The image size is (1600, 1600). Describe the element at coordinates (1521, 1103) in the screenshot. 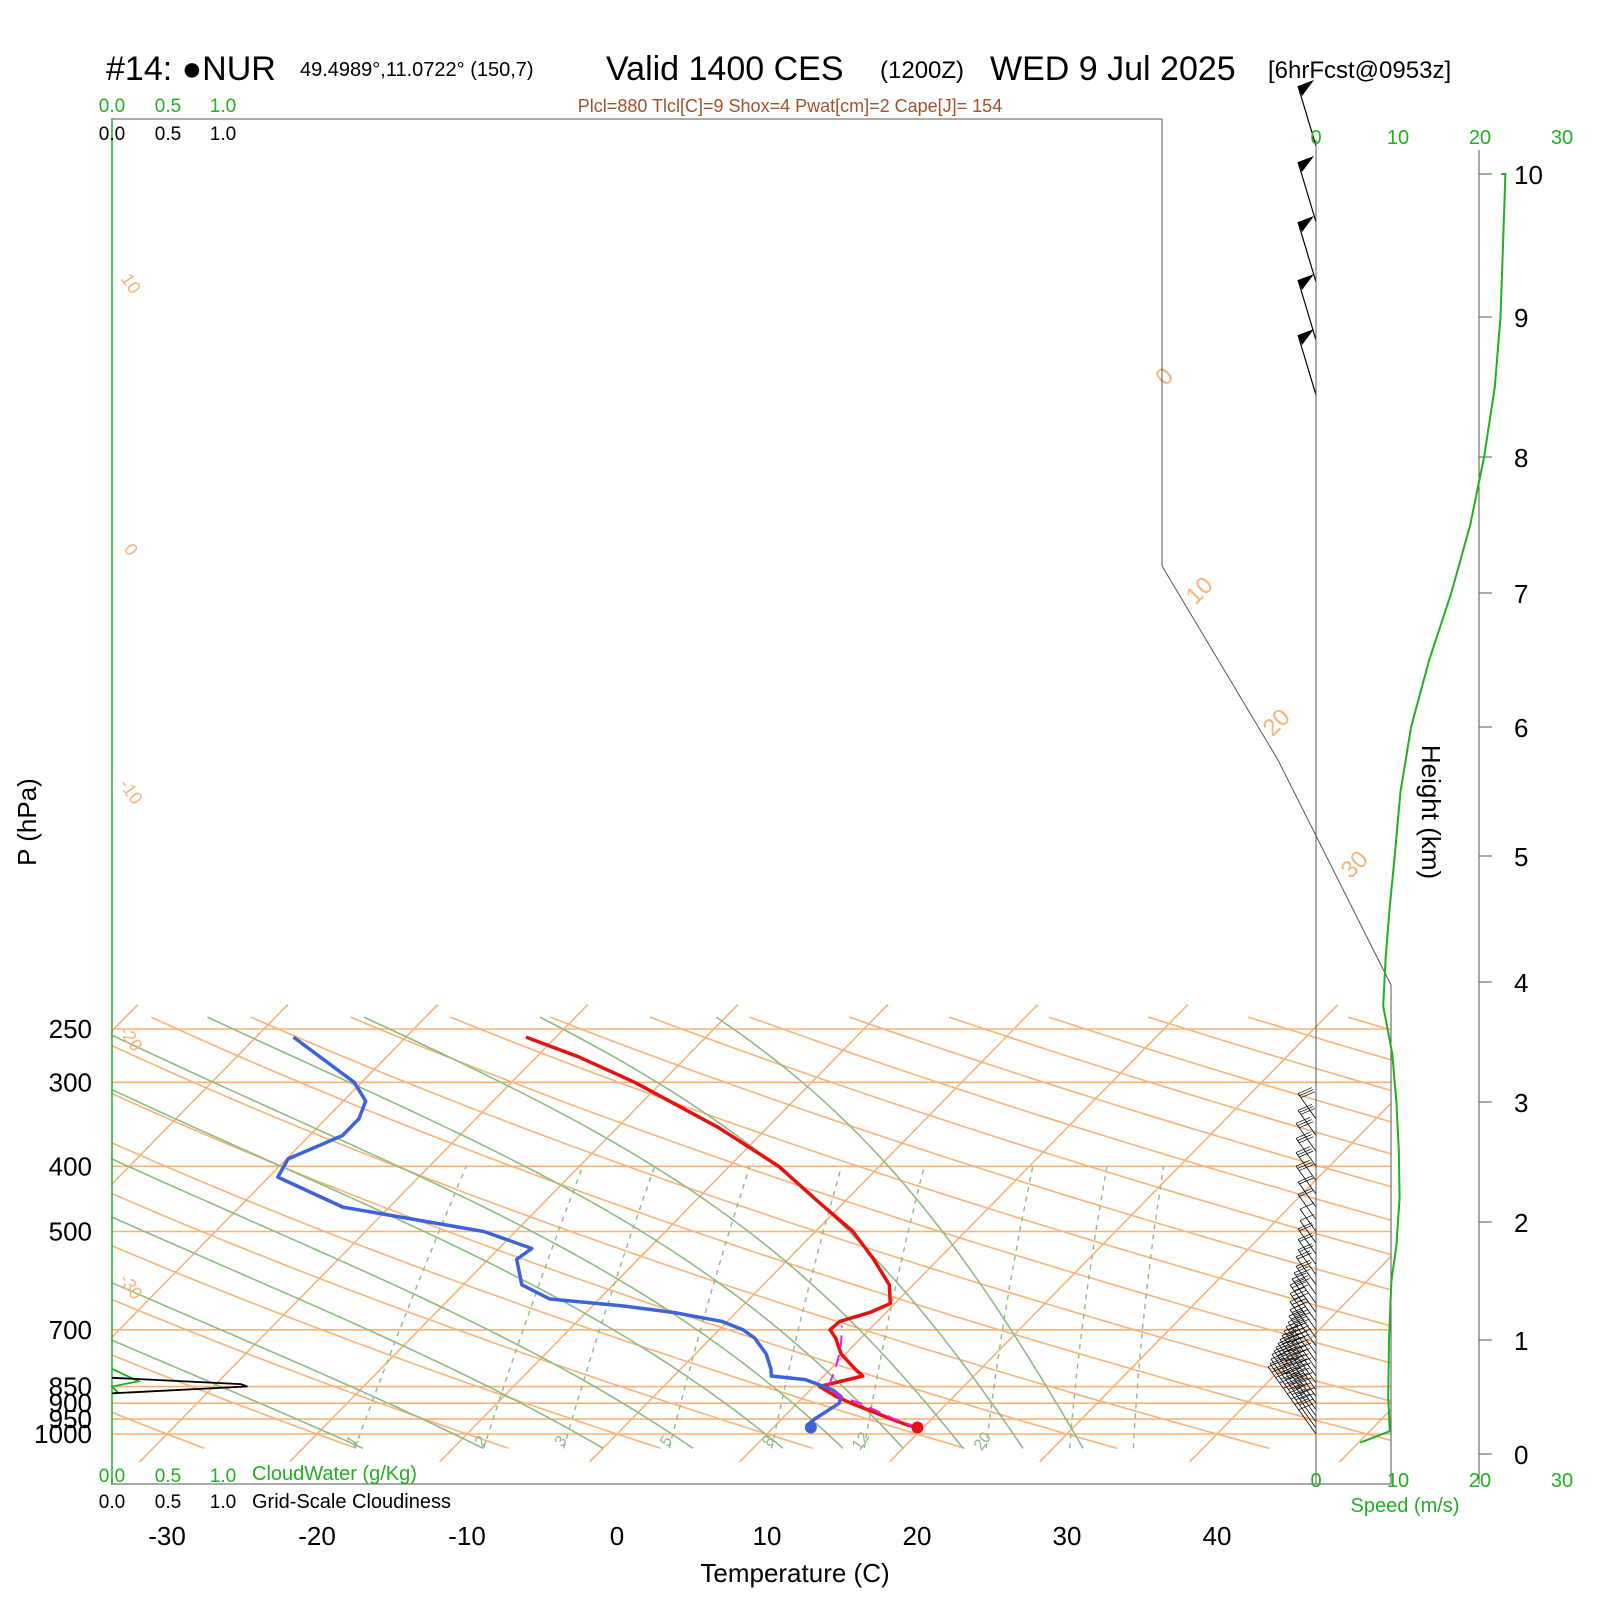

I see `height-tick-label: 3` at that location.